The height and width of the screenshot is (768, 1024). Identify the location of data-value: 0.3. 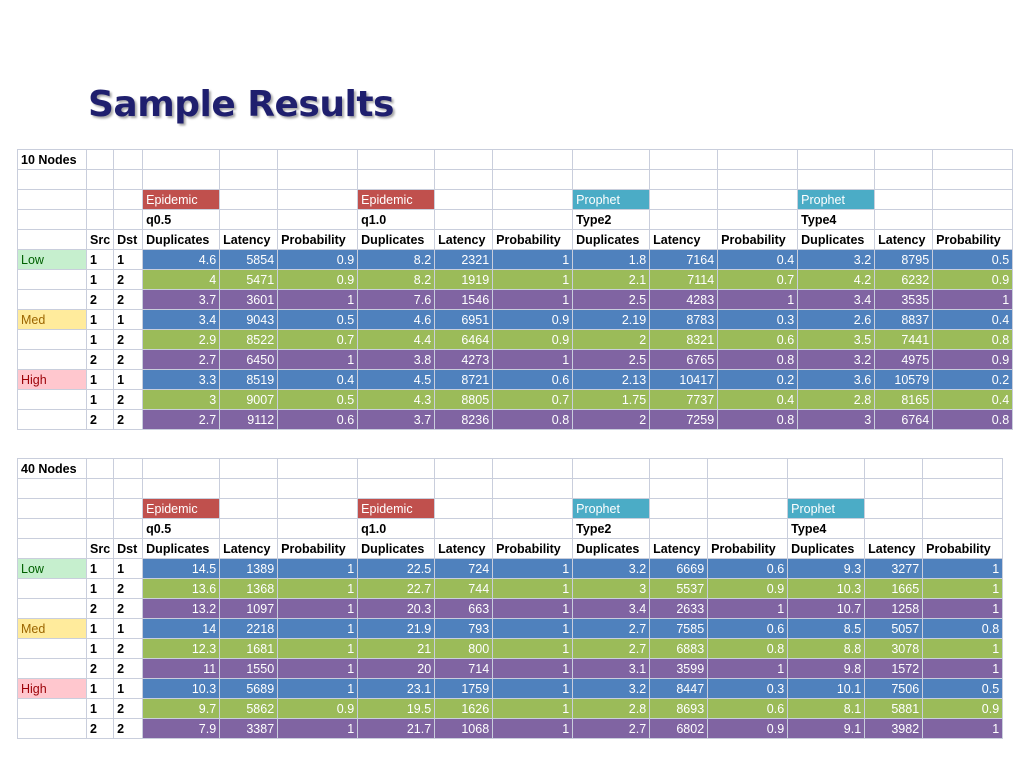
(748, 688).